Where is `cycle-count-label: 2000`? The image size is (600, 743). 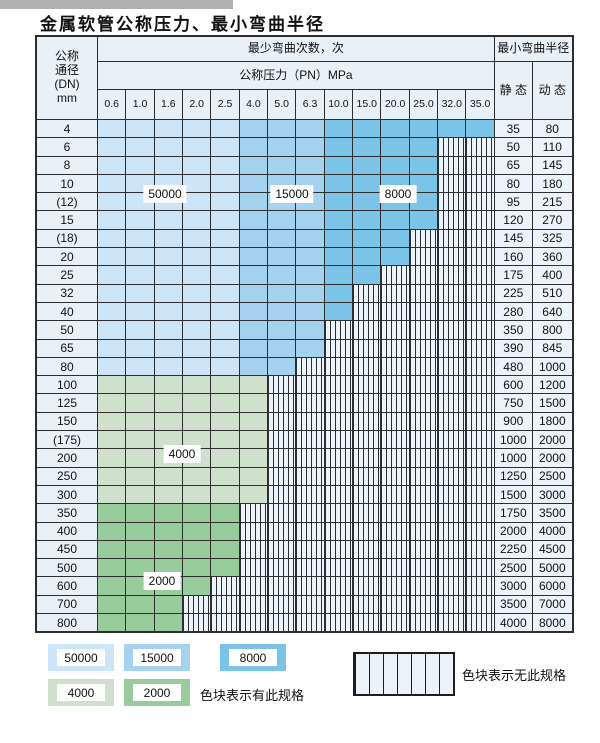
cycle-count-label: 2000 is located at coordinates (162, 581).